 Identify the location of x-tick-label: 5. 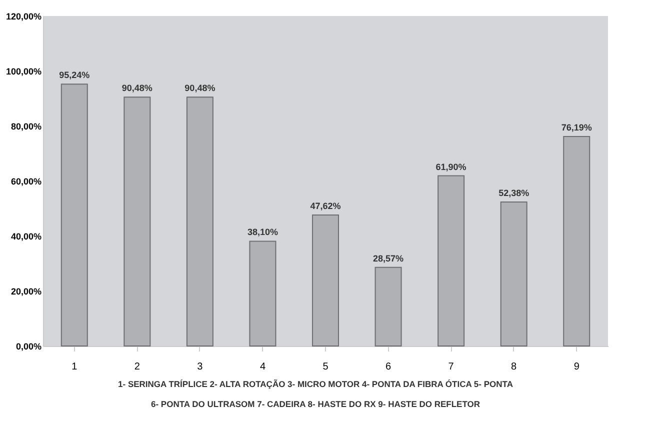
(325, 367).